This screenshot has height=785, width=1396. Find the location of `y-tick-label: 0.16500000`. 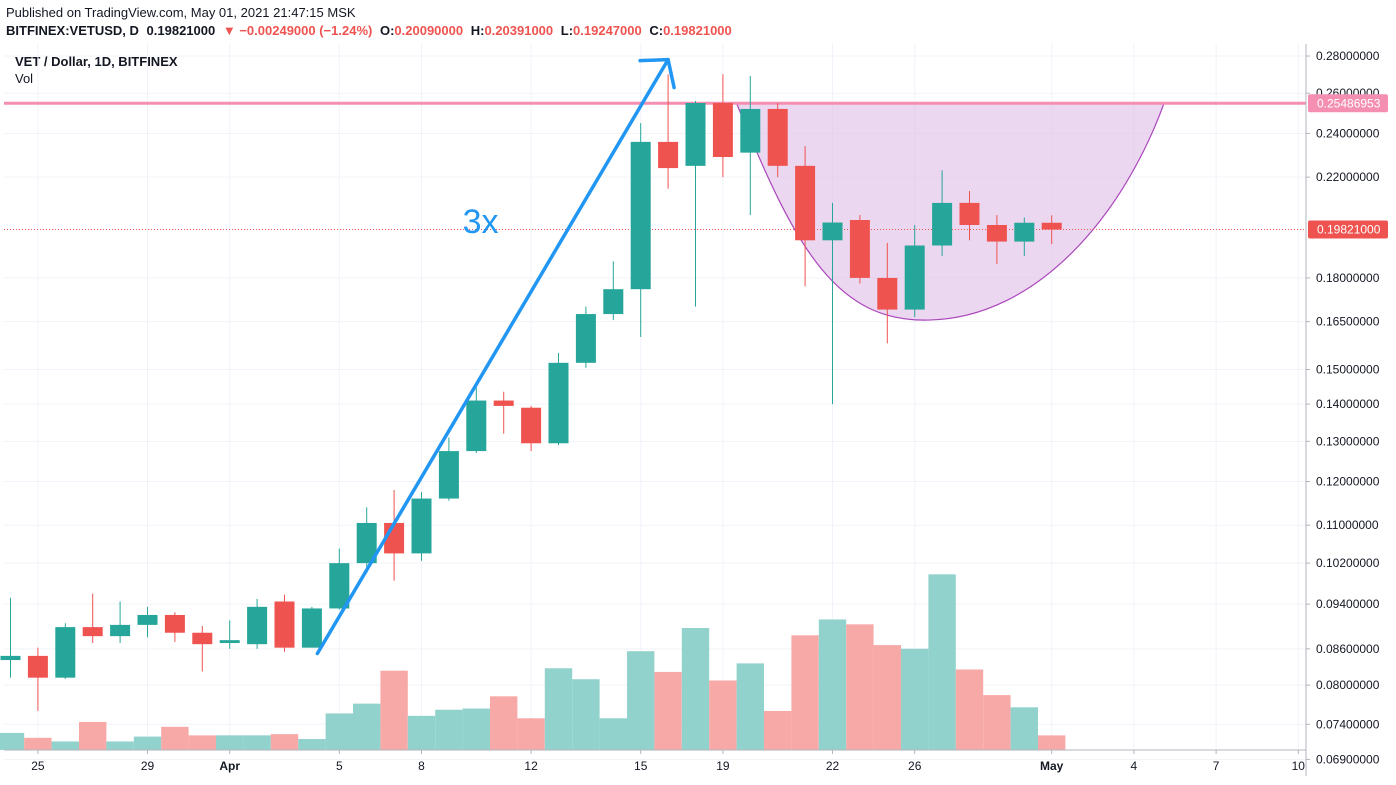

y-tick-label: 0.16500000 is located at coordinates (1348, 322).